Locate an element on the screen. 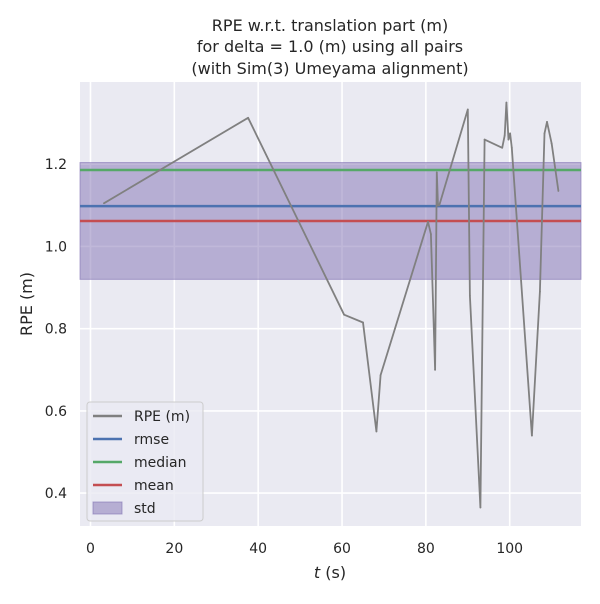 This screenshot has height=604, width=600. x-tick-label: 20 is located at coordinates (174, 549).